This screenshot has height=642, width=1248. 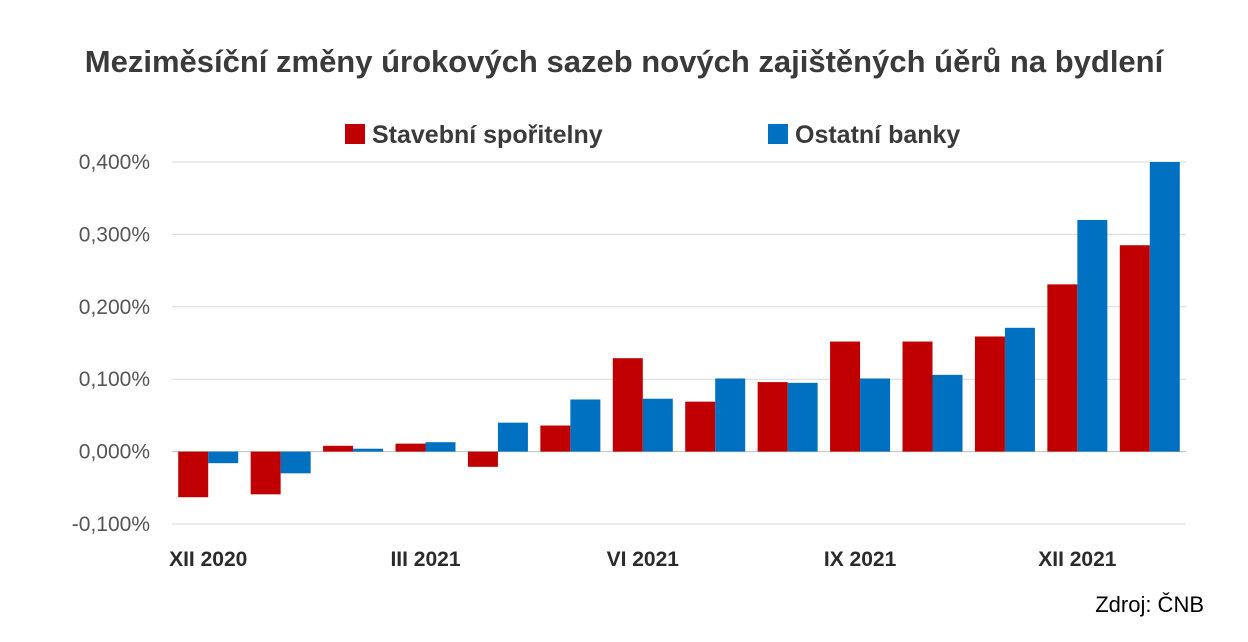 What do you see at coordinates (208, 559) in the screenshot?
I see `x-tick-label: XII 2020` at bounding box center [208, 559].